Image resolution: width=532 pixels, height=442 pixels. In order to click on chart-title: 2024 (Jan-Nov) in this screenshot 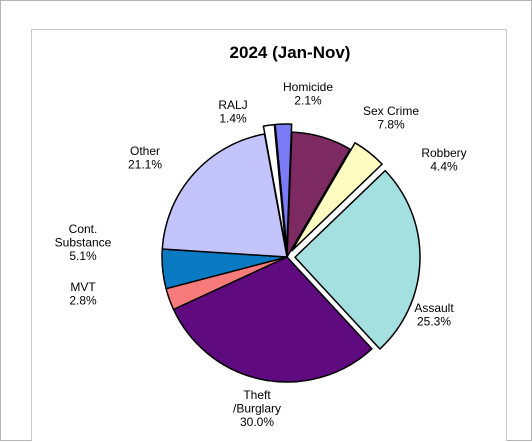, I will do `click(290, 52)`.